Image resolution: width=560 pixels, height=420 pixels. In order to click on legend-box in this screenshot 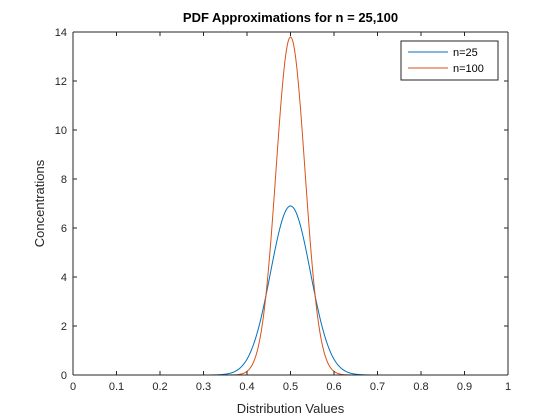, I will do `click(449, 60)`.